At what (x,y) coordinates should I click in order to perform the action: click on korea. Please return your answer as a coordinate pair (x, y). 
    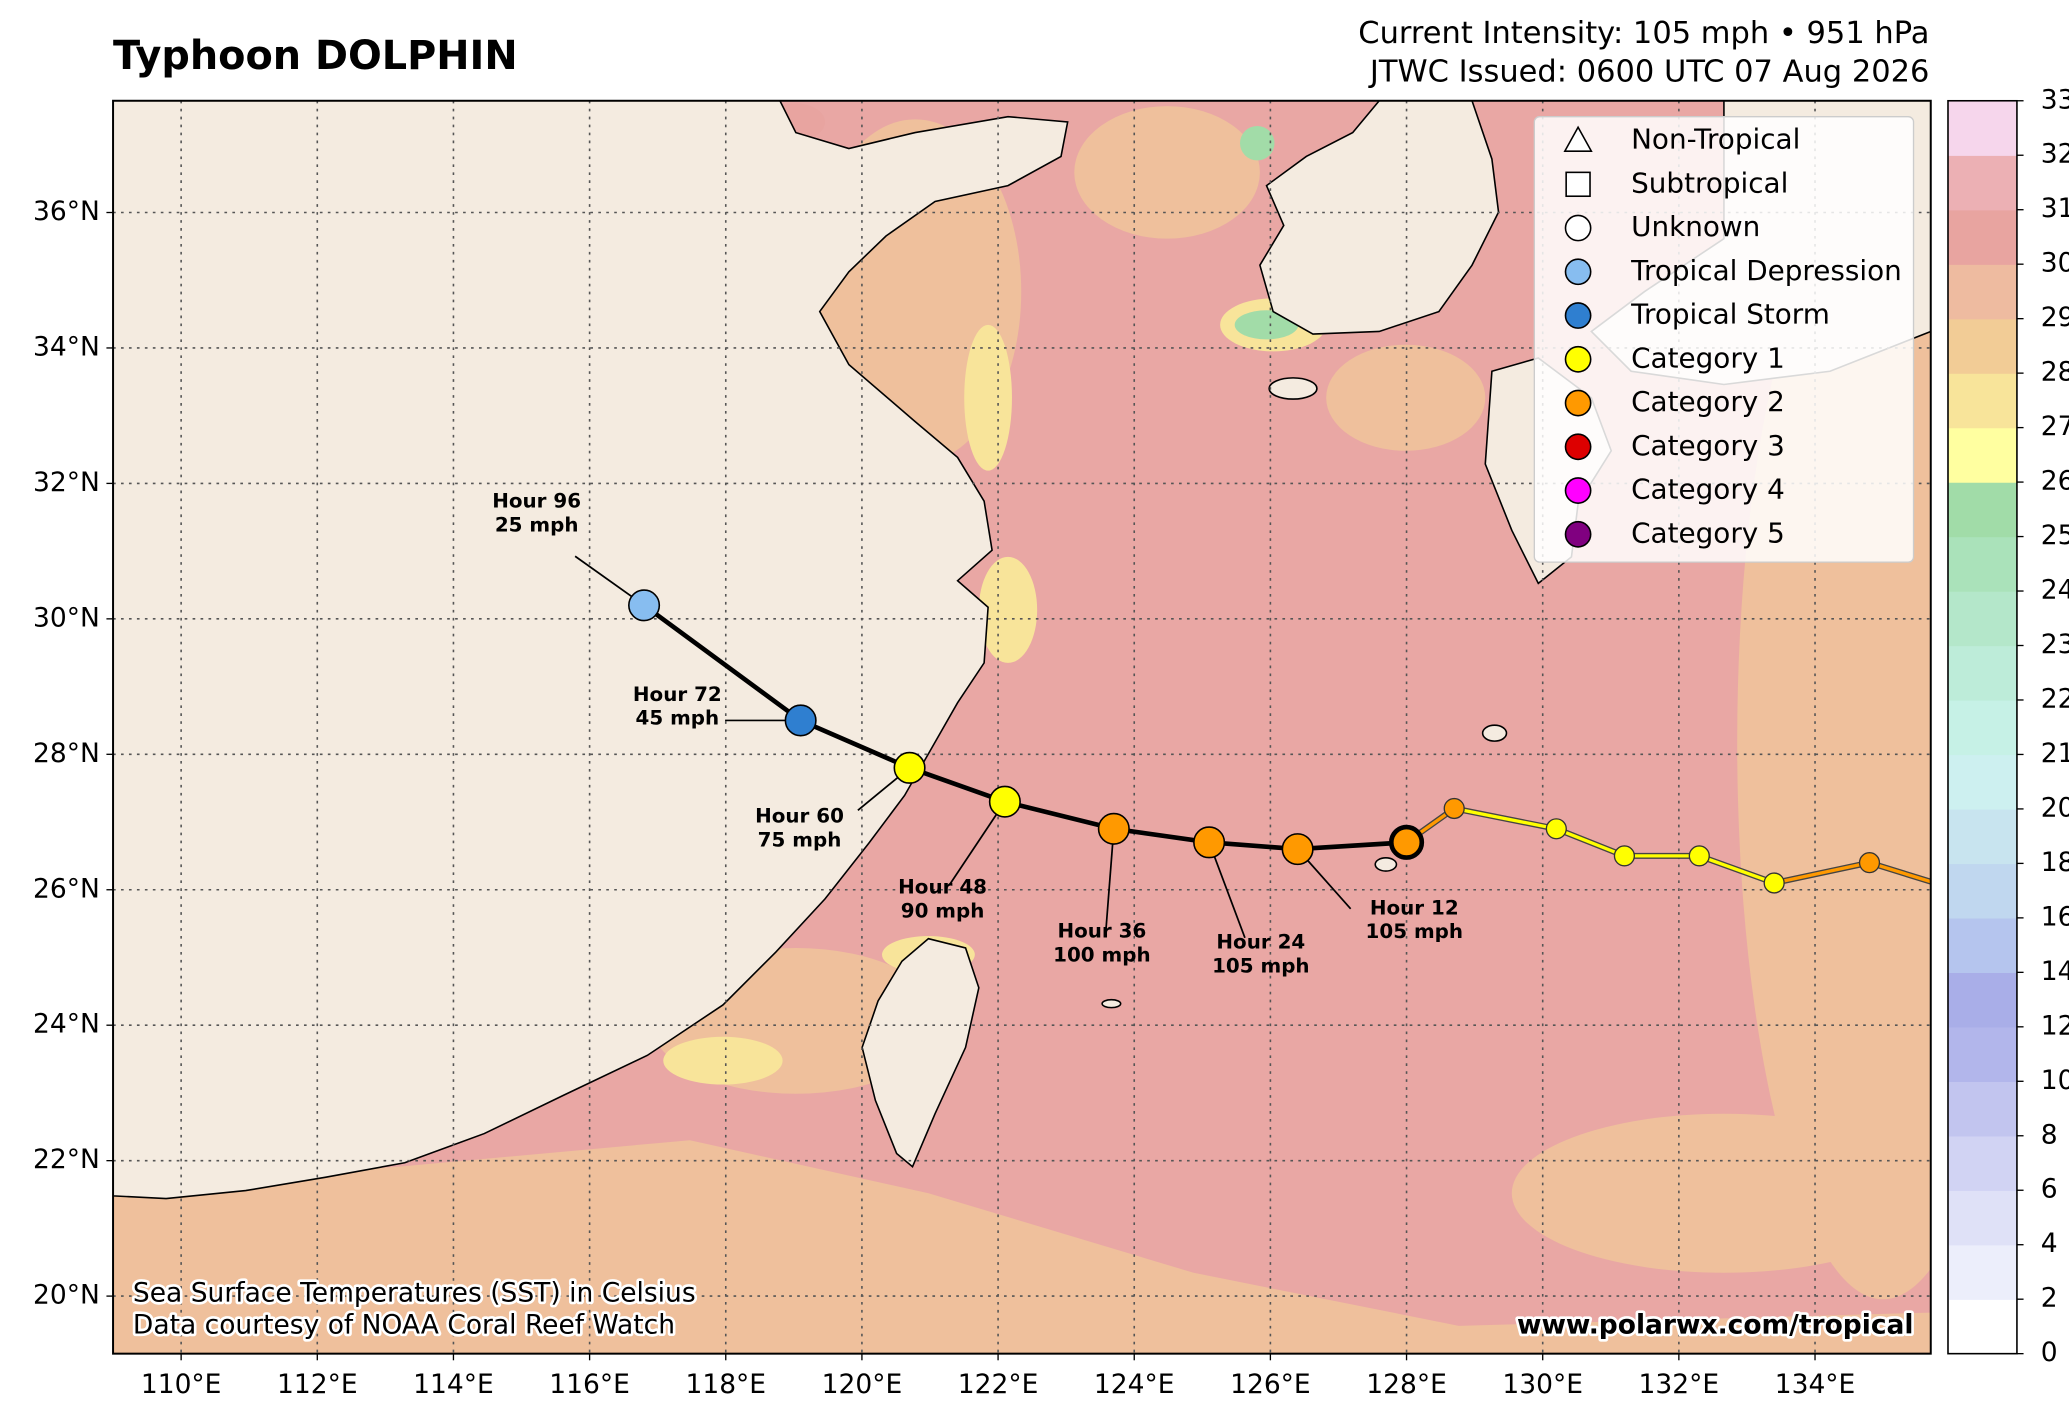
    Looking at the image, I should click on (1379, 217).